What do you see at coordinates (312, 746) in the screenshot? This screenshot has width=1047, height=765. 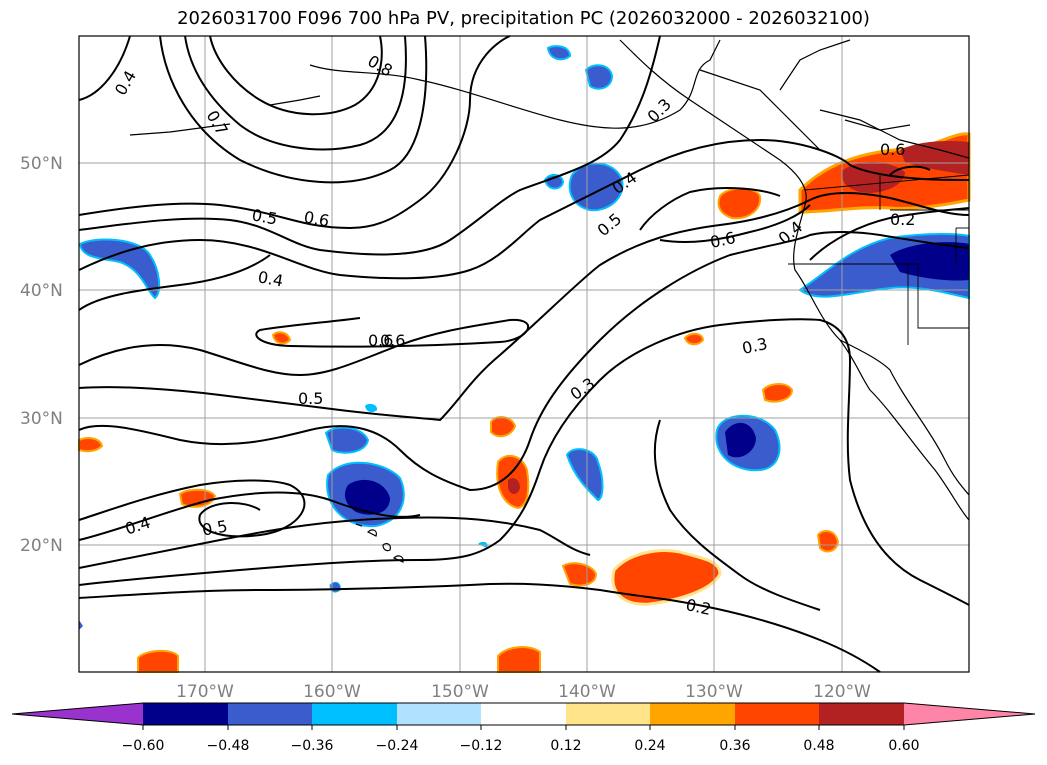 I see `colorbar-tick-label: −0.36` at bounding box center [312, 746].